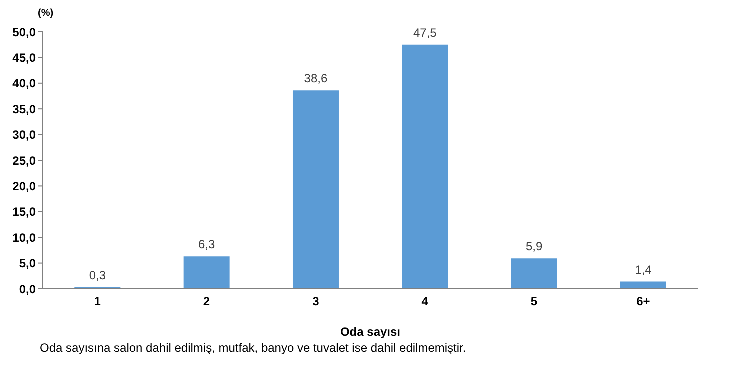  Describe the element at coordinates (24, 83) in the screenshot. I see `y-tick-label: 40,0` at that location.